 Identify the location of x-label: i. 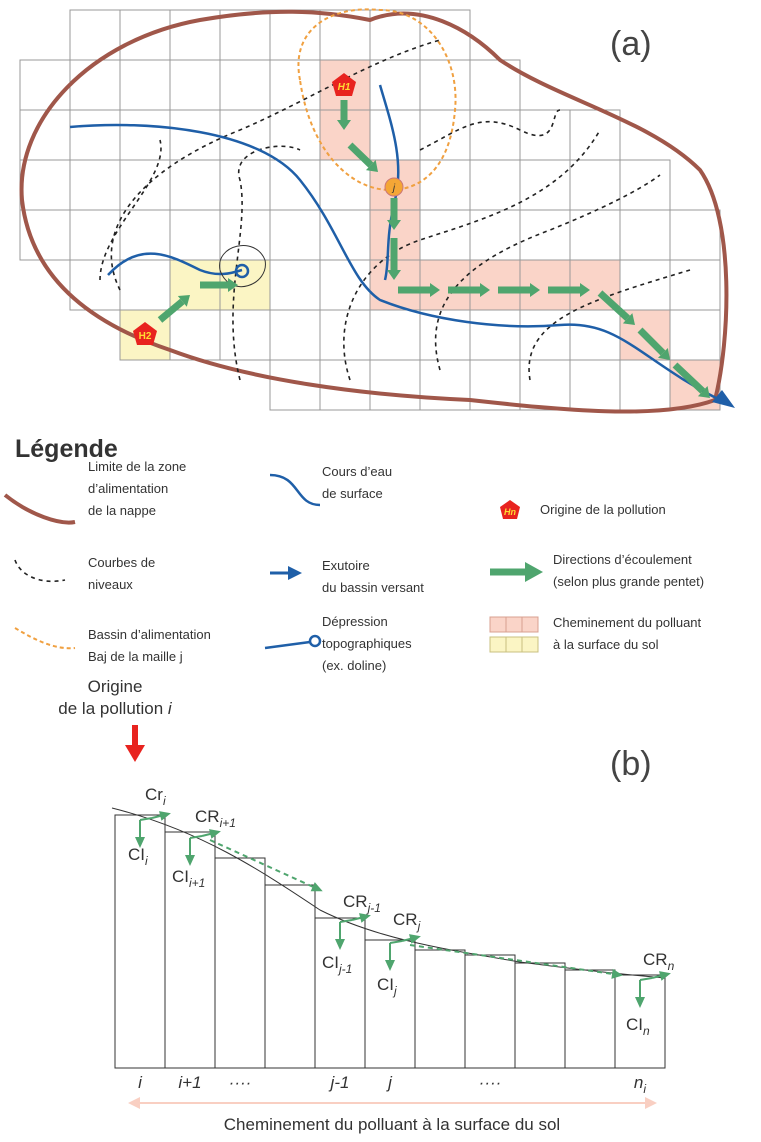
(140, 1082).